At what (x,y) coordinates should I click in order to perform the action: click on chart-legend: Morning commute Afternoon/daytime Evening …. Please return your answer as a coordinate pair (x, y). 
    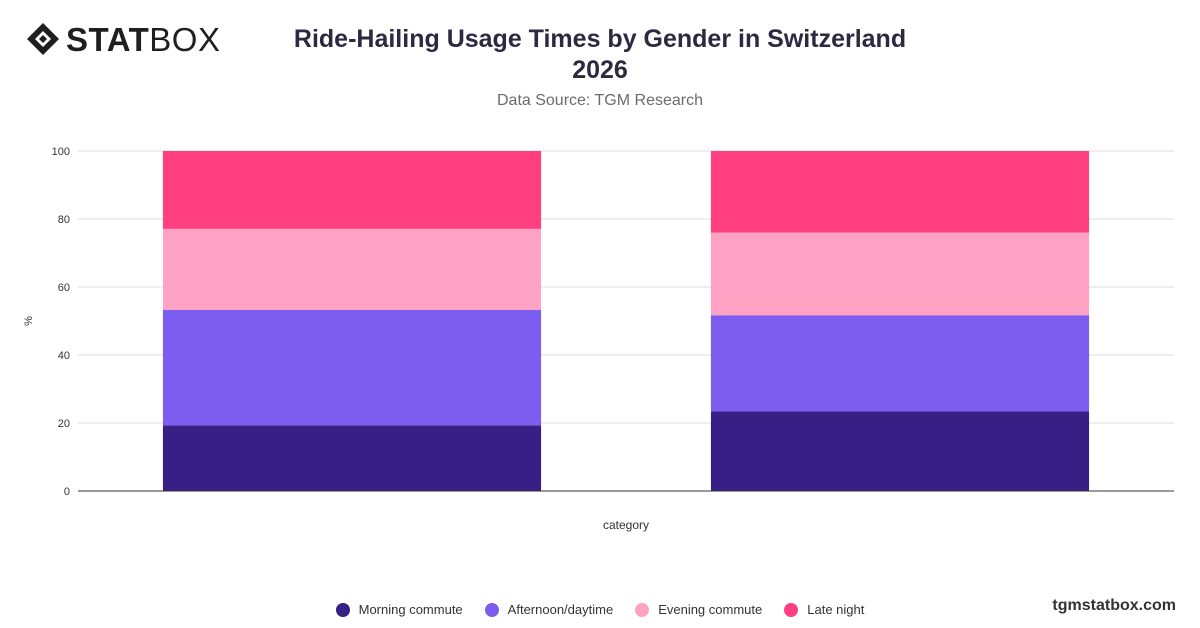
    Looking at the image, I should click on (600, 609).